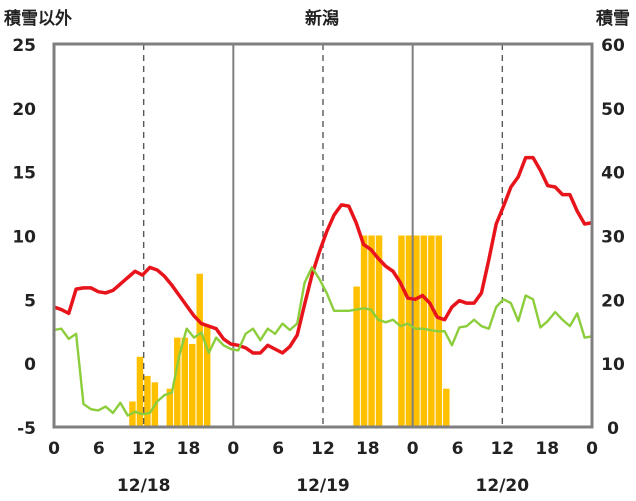 The height and width of the screenshot is (501, 636). What do you see at coordinates (322, 18) in the screenshot?
I see `chart-title: 新潟` at bounding box center [322, 18].